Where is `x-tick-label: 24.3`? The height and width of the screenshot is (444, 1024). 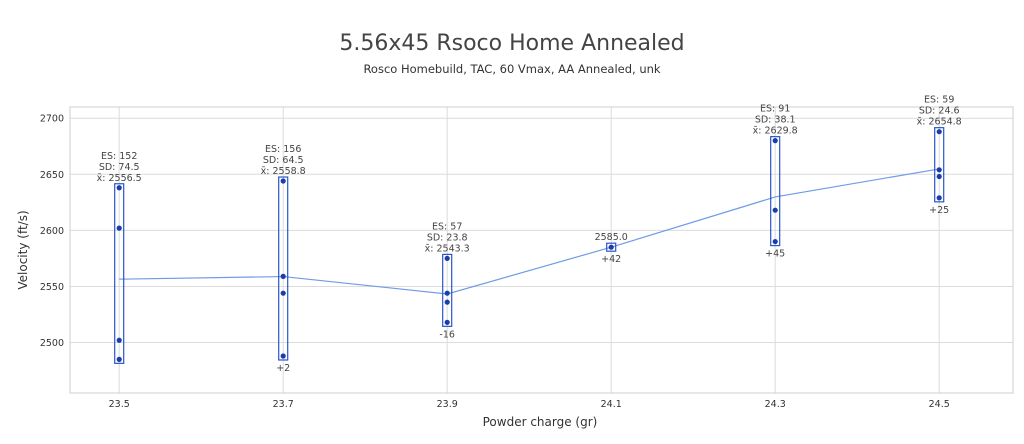 x-tick-label: 24.3 is located at coordinates (775, 404).